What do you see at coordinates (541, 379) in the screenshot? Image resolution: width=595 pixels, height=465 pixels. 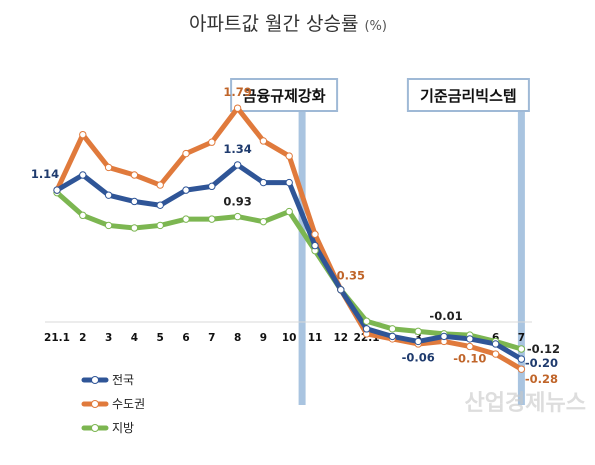 I see `data-label: -0.28` at bounding box center [541, 379].